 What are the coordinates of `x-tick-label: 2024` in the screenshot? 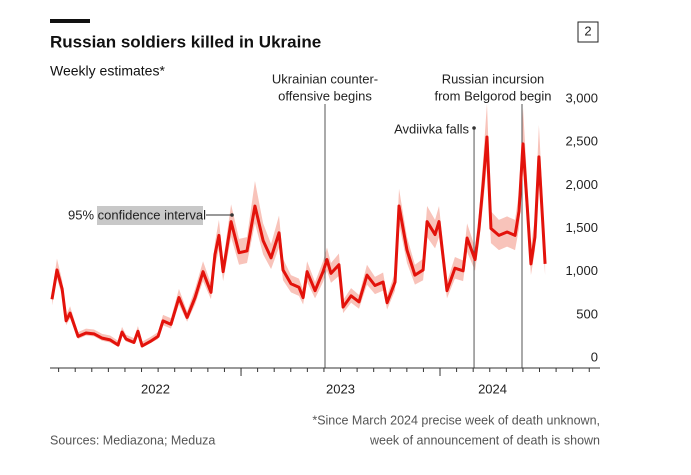 It's located at (492, 388).